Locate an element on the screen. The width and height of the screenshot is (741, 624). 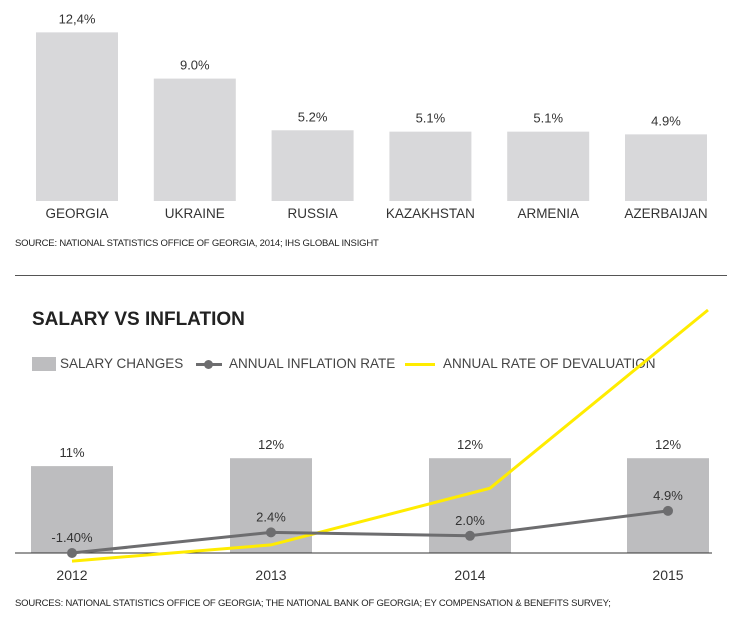
bar-kazakhstan is located at coordinates (430, 166).